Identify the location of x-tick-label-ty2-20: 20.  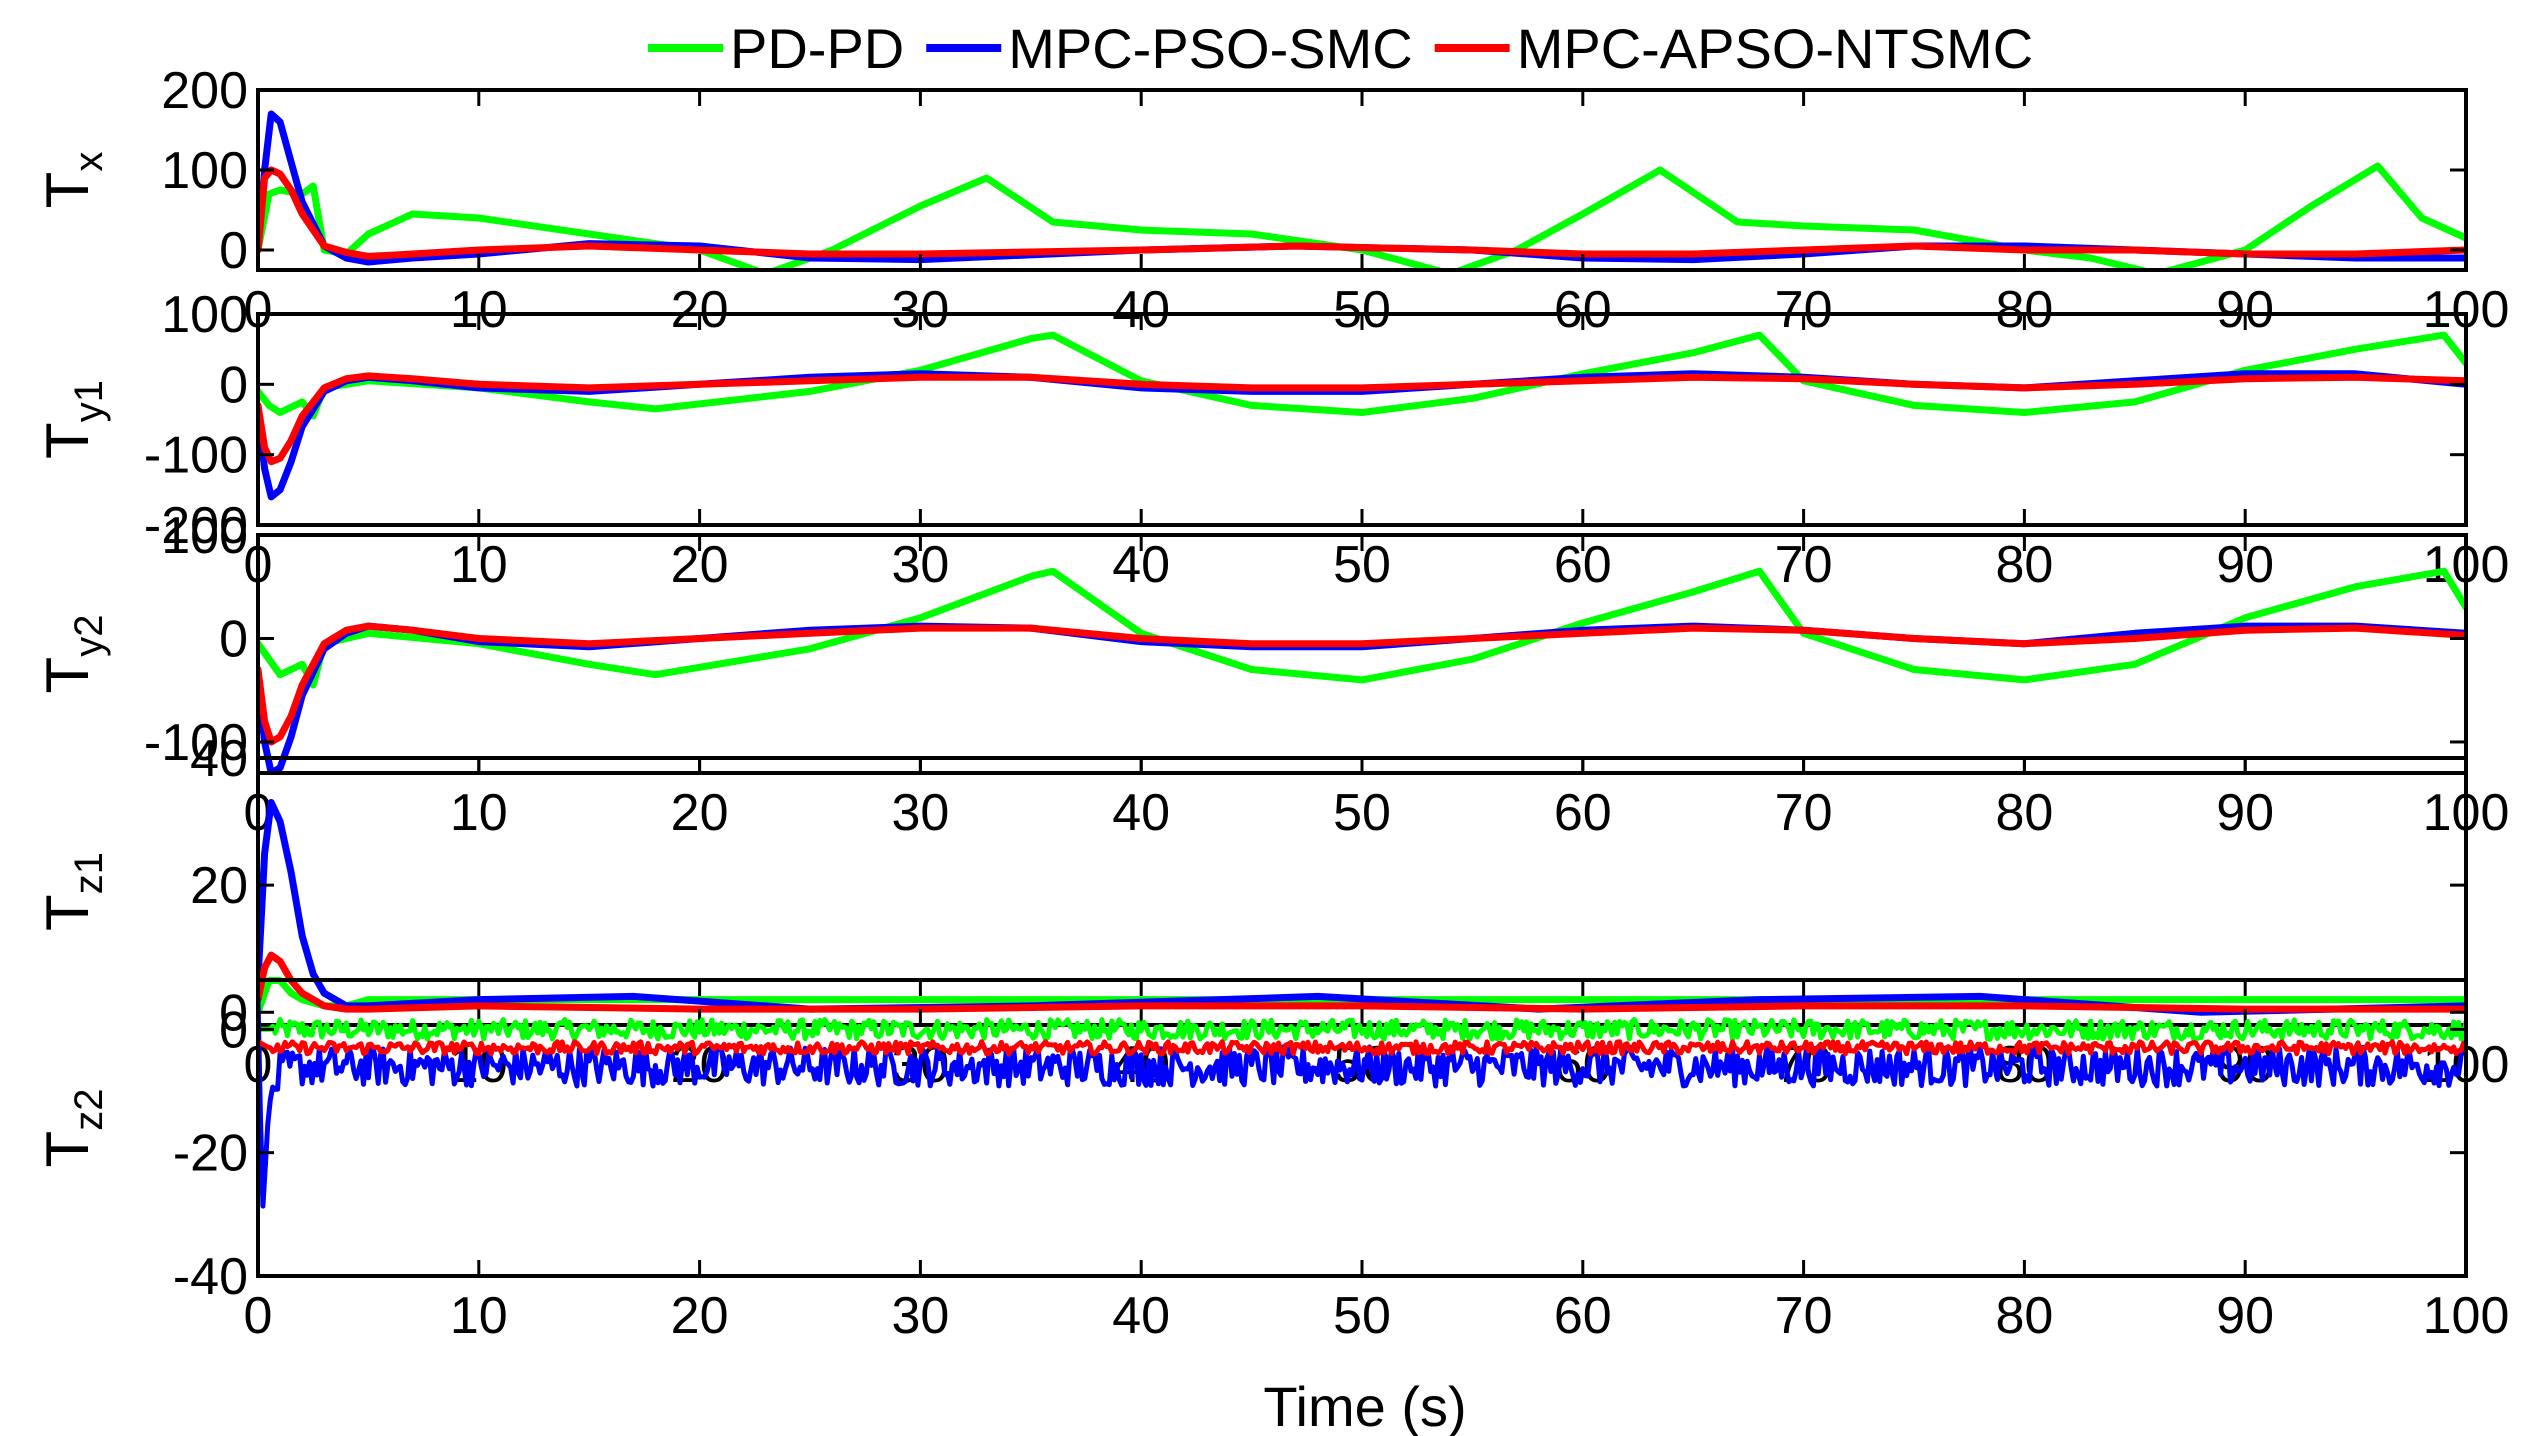
(700, 813).